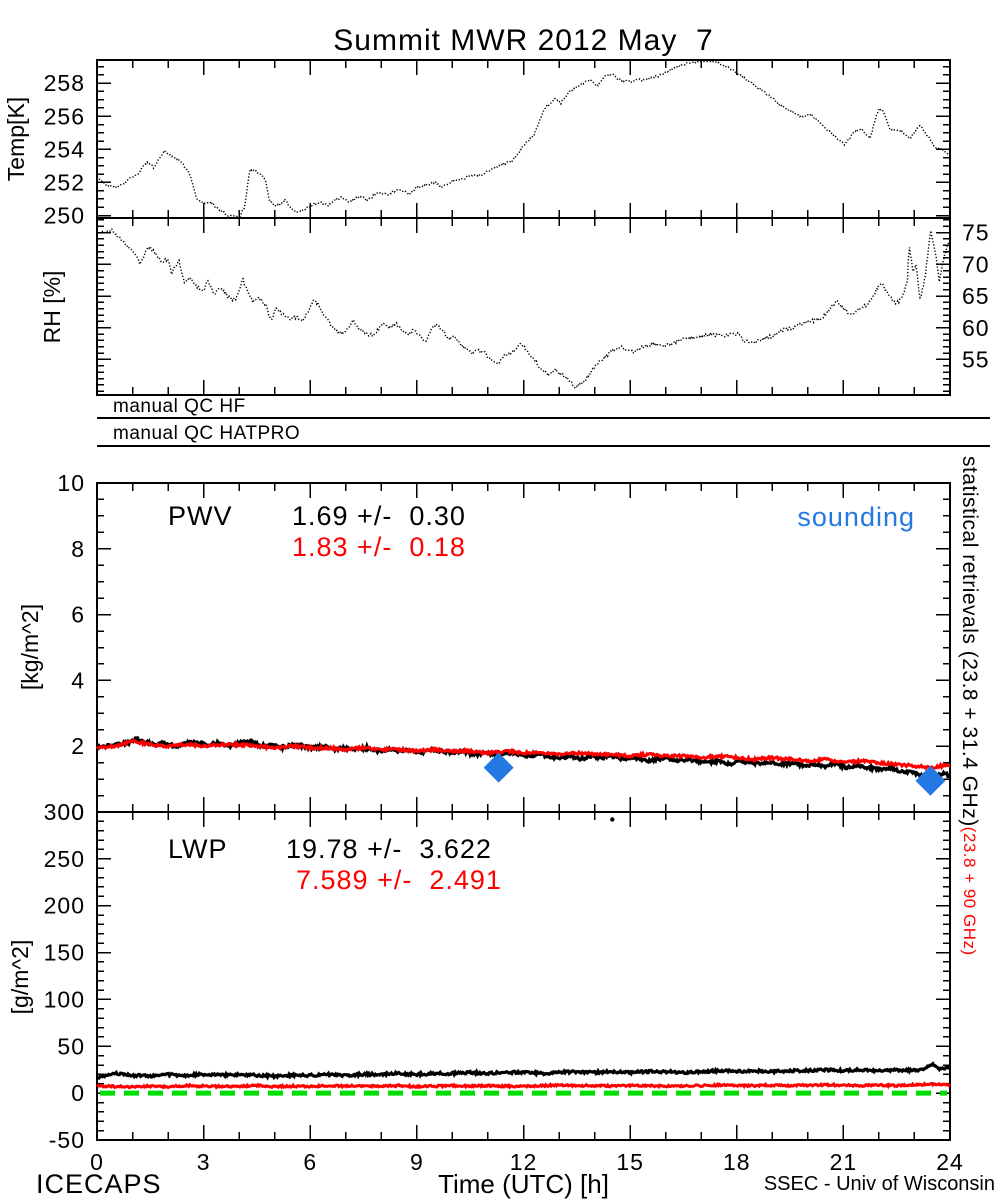 The width and height of the screenshot is (1000, 1200). Describe the element at coordinates (97, 1162) in the screenshot. I see `x-tick-label: 0` at that location.